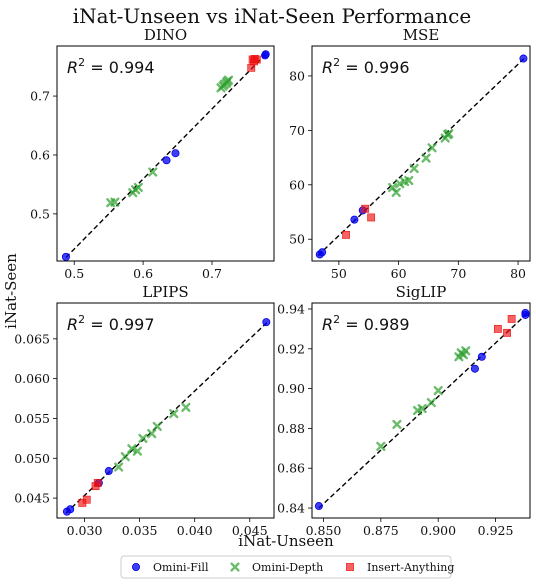  Describe the element at coordinates (518, 273) in the screenshot. I see `x-tick-label: 80` at that location.